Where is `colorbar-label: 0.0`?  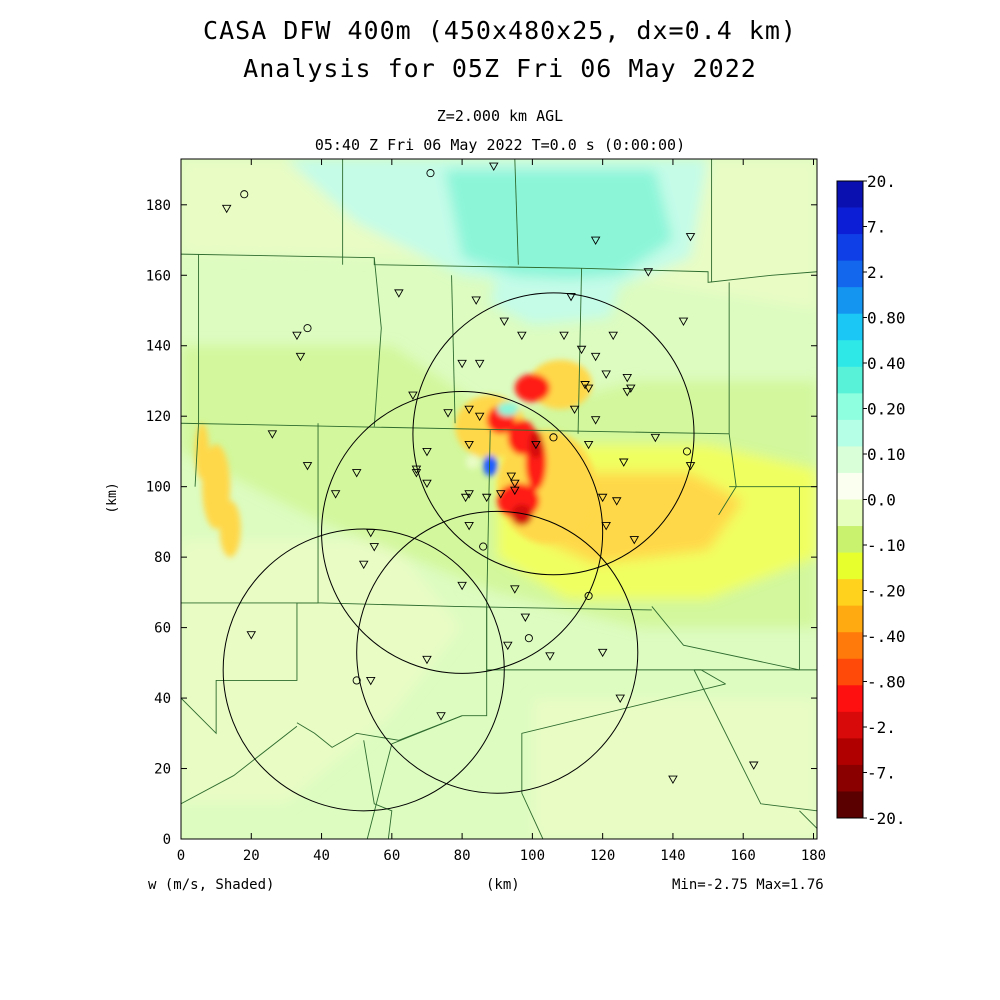 colorbar-label: 0.0 is located at coordinates (881, 500).